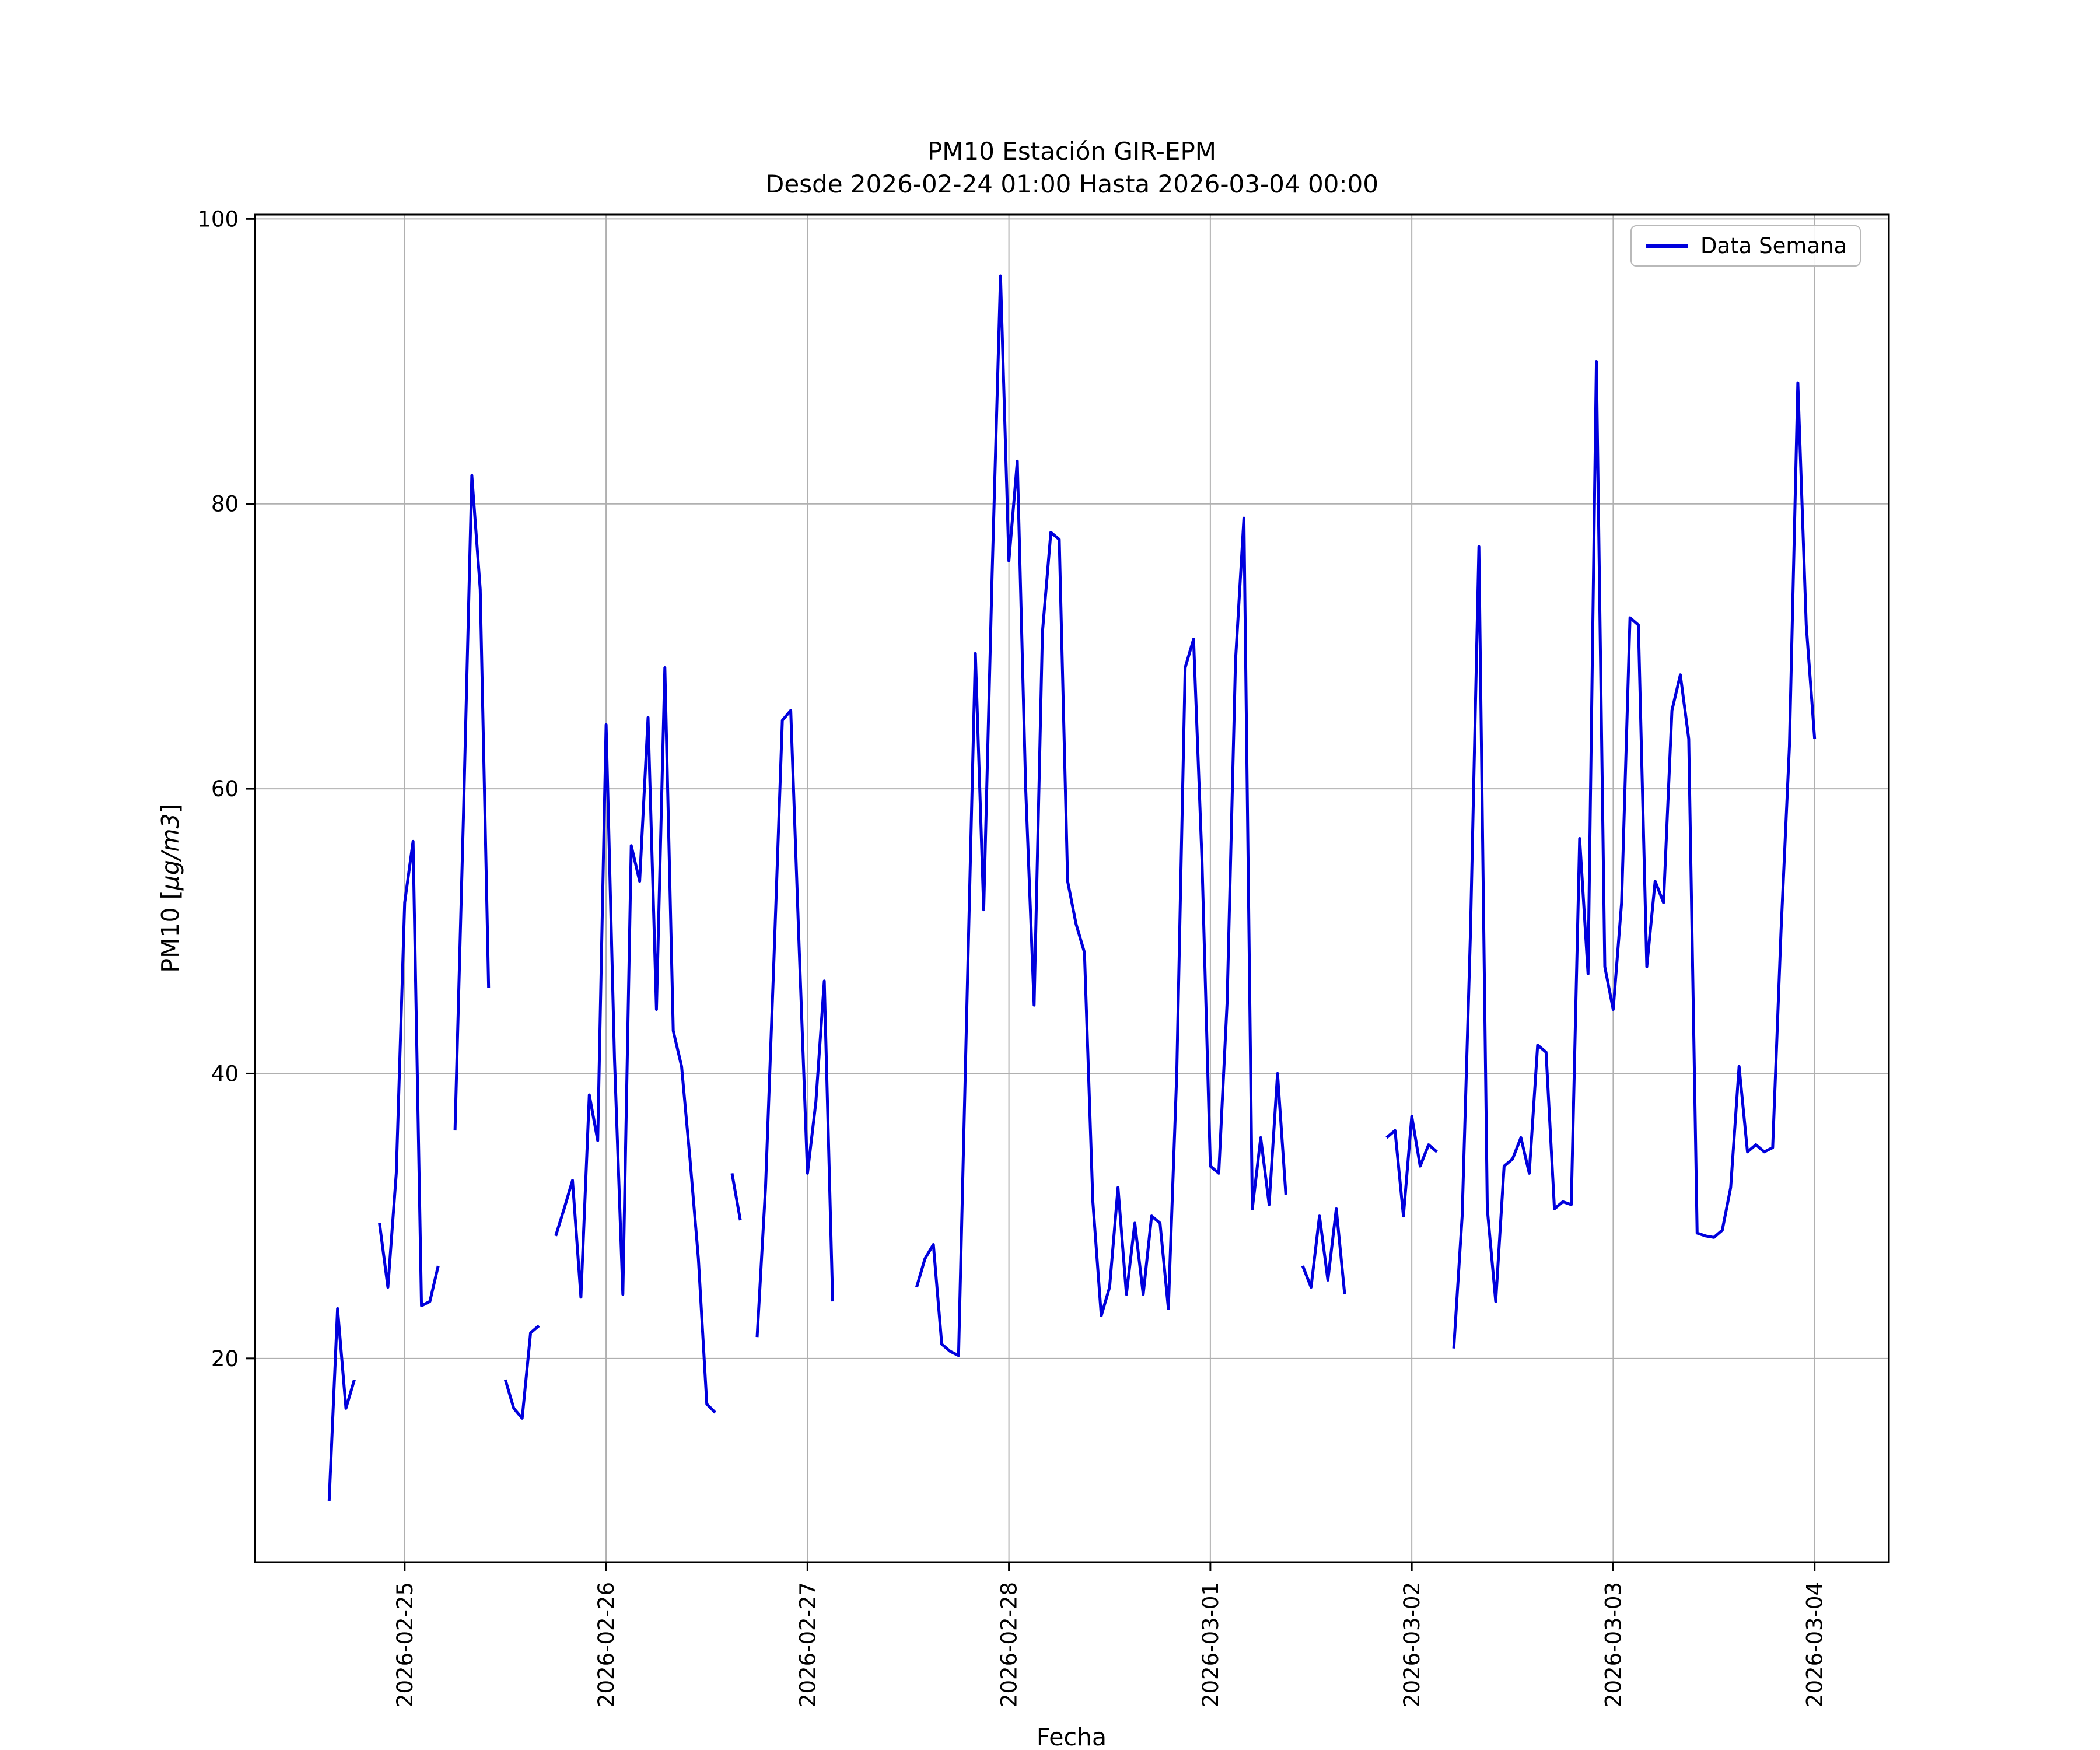 The width and height of the screenshot is (2100, 1750). Describe the element at coordinates (225, 1358) in the screenshot. I see `y-tick-label: 20` at that location.